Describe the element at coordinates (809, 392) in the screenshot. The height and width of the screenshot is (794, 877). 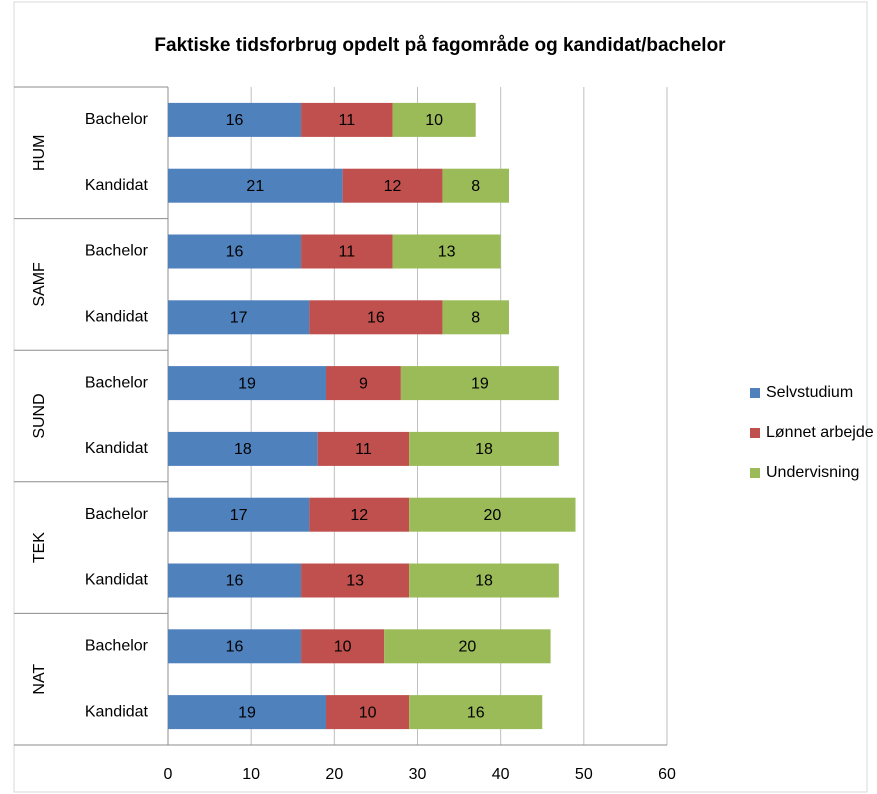
I see `legend-label: Selvstudium` at that location.